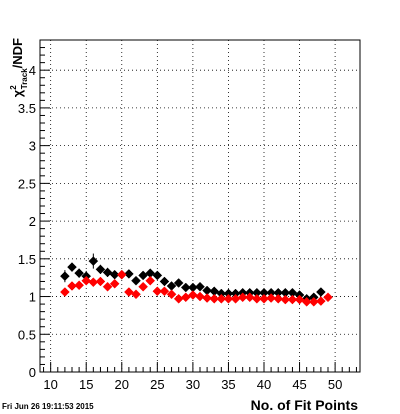 The image size is (400, 414). Describe the element at coordinates (228, 384) in the screenshot. I see `x-tick-label: 35` at that location.